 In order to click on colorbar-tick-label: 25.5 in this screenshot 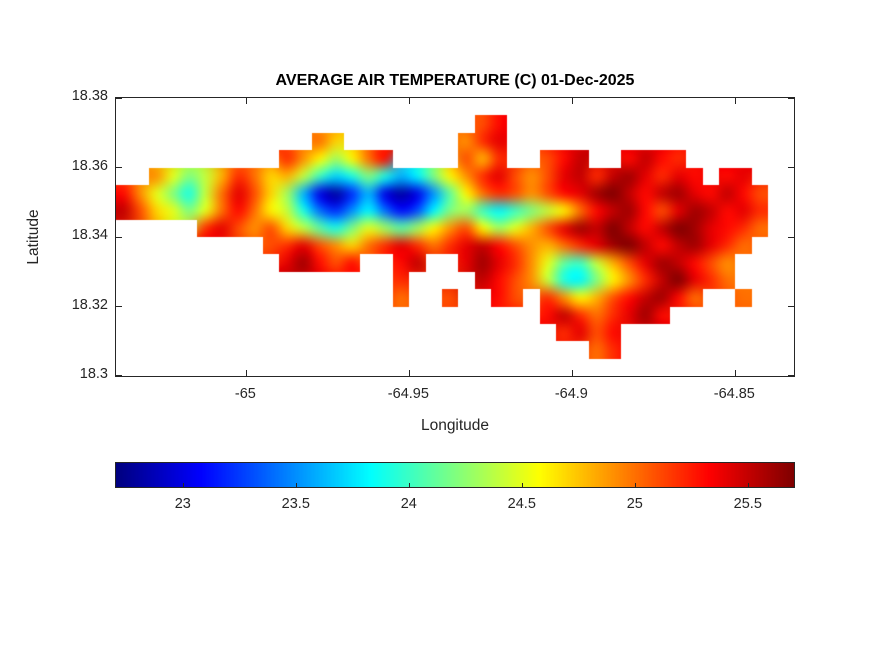, I will do `click(747, 504)`.